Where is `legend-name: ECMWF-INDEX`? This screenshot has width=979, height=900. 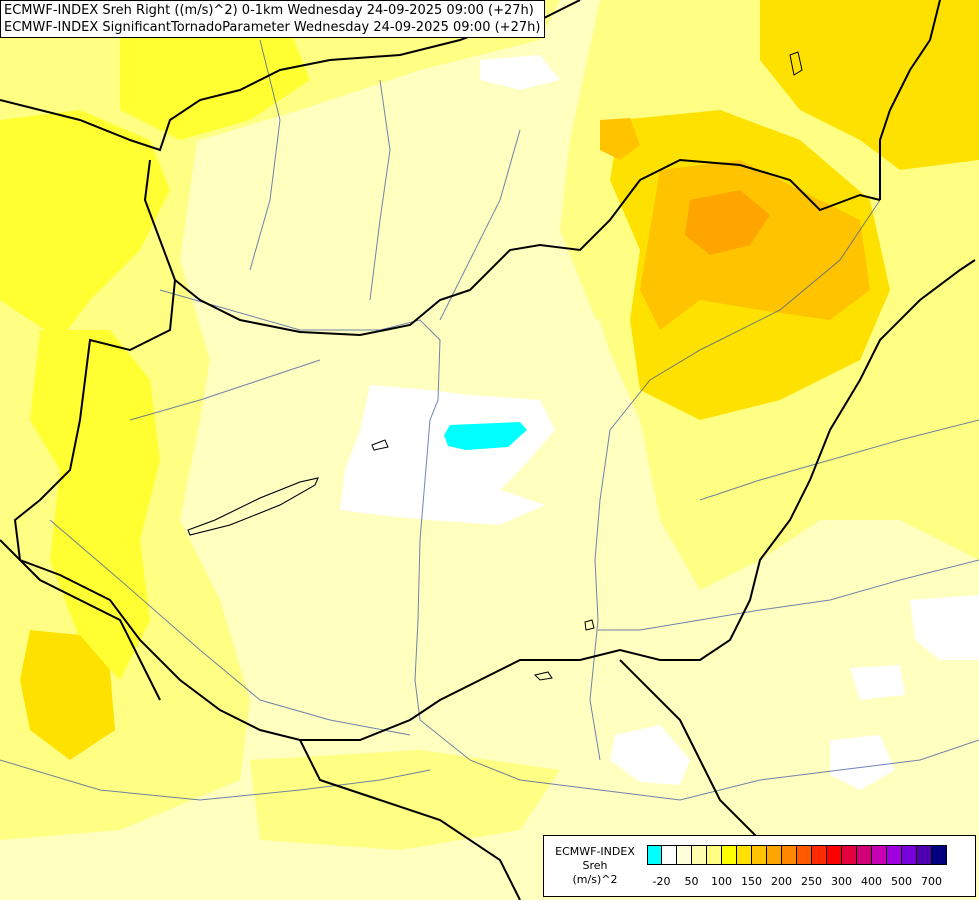 legend-name: ECMWF-INDEX is located at coordinates (595, 851).